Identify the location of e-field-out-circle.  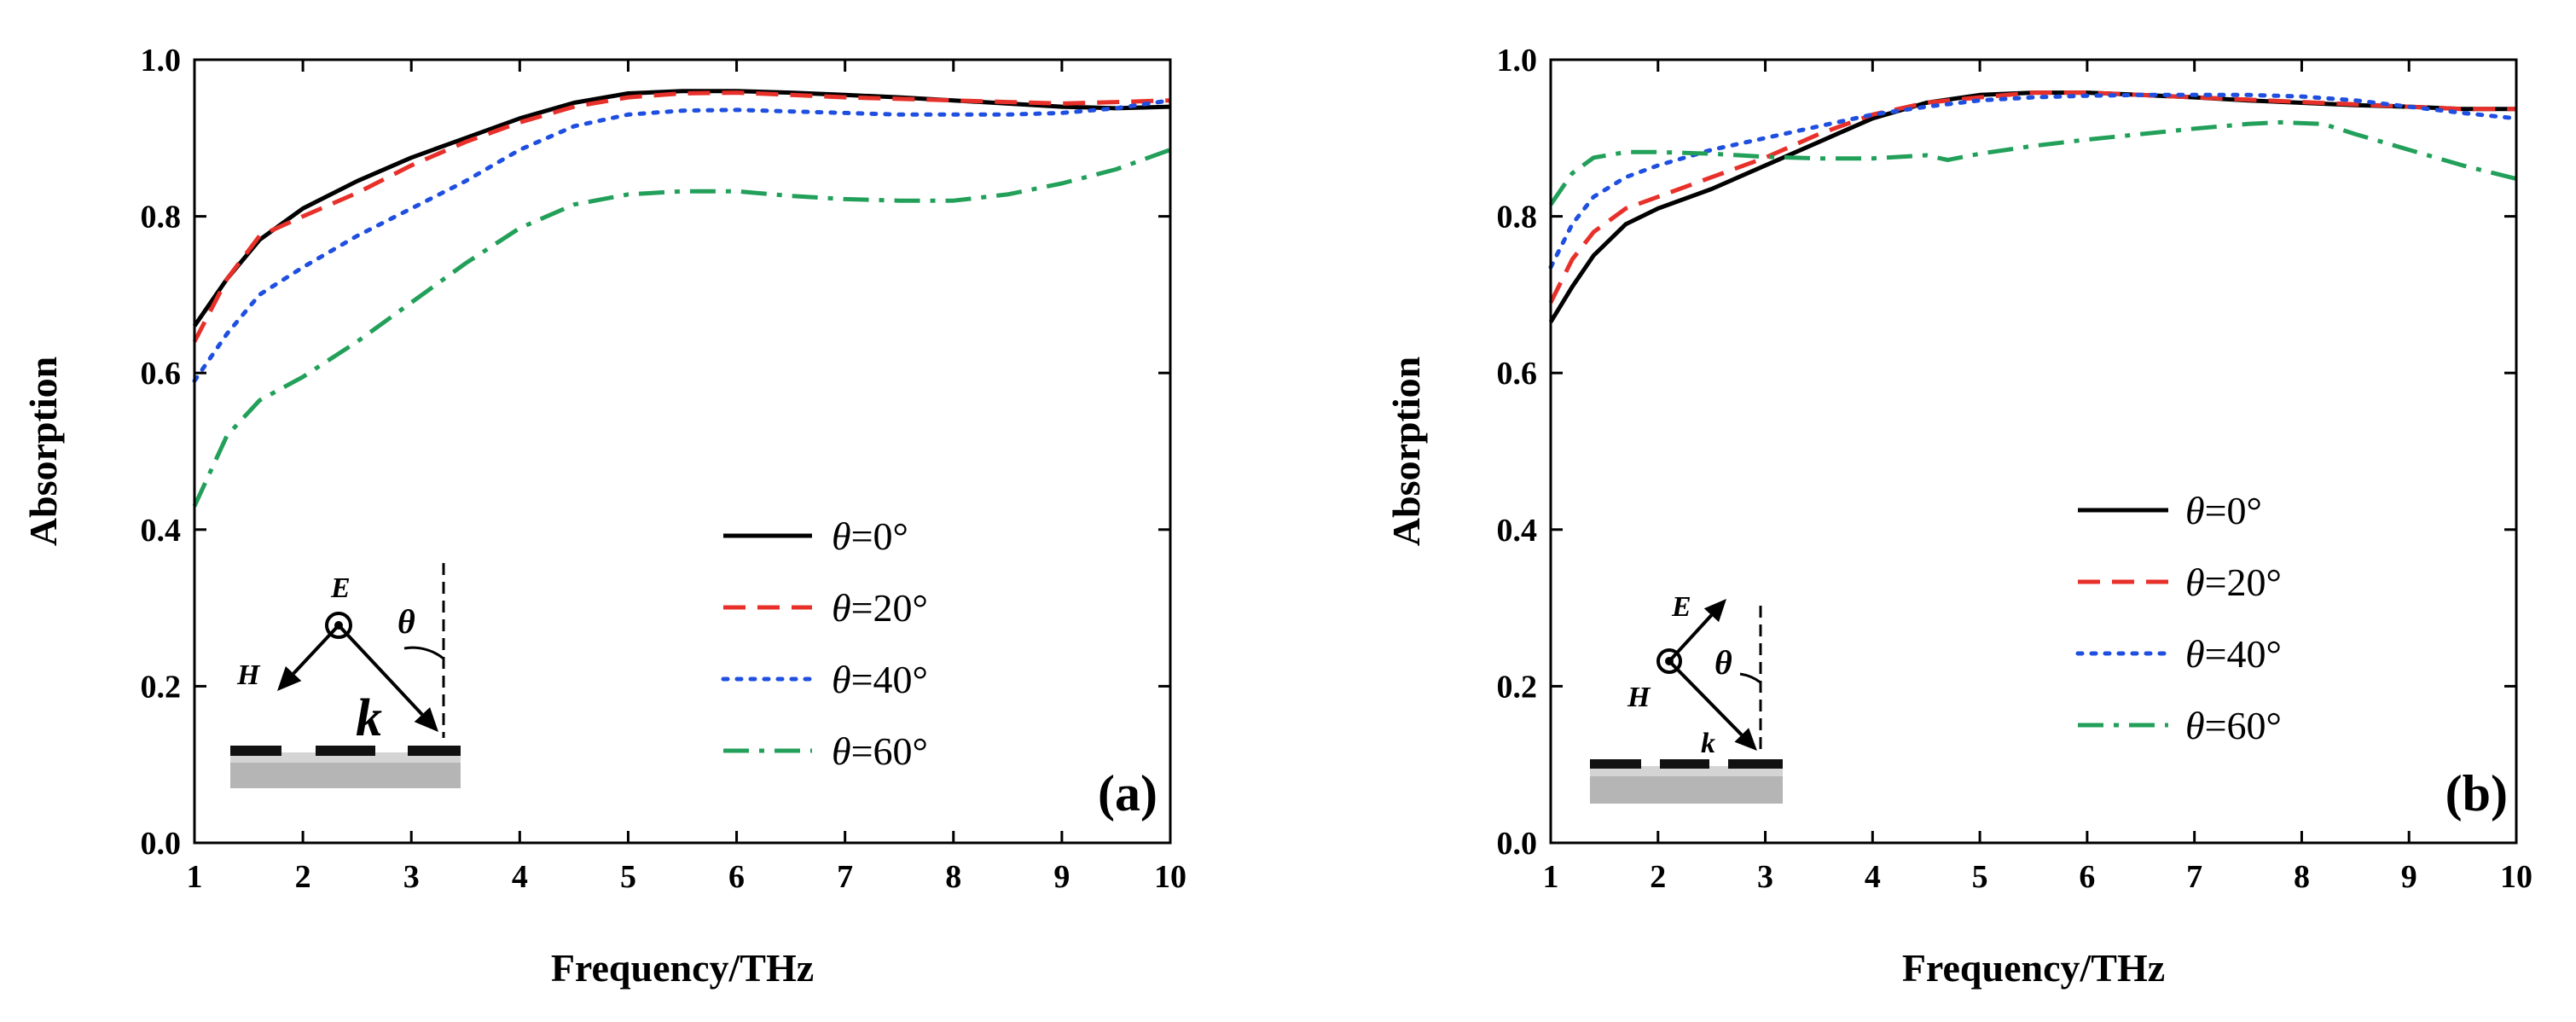
(338, 625).